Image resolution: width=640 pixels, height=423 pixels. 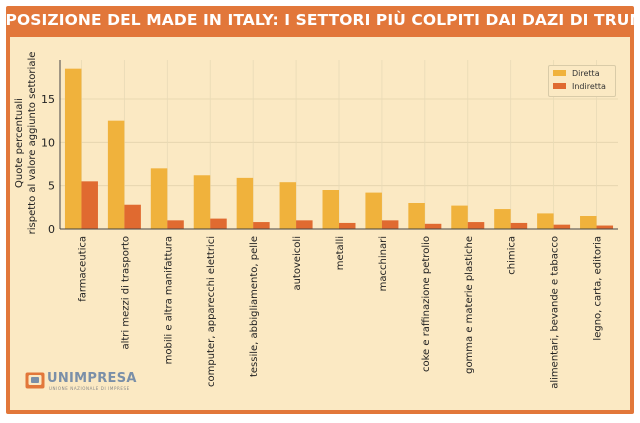 What do you see at coordinates (35, 380) in the screenshot?
I see `unimpresa-logo-icon` at bounding box center [35, 380].